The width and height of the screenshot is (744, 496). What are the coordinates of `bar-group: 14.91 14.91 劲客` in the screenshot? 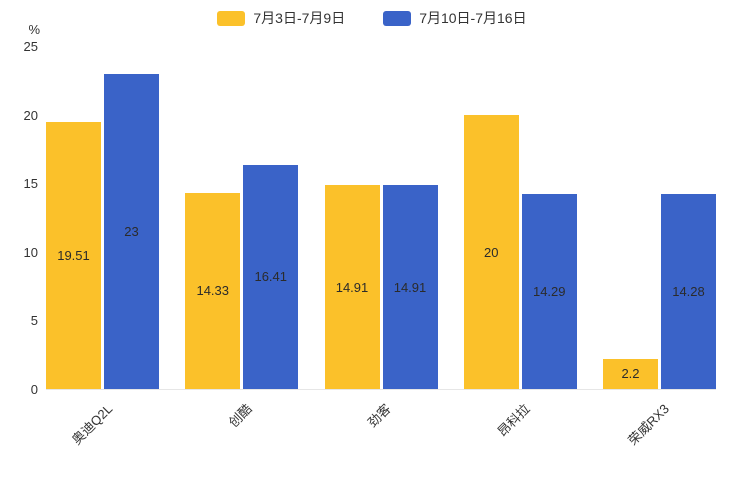 It's located at (381, 238).